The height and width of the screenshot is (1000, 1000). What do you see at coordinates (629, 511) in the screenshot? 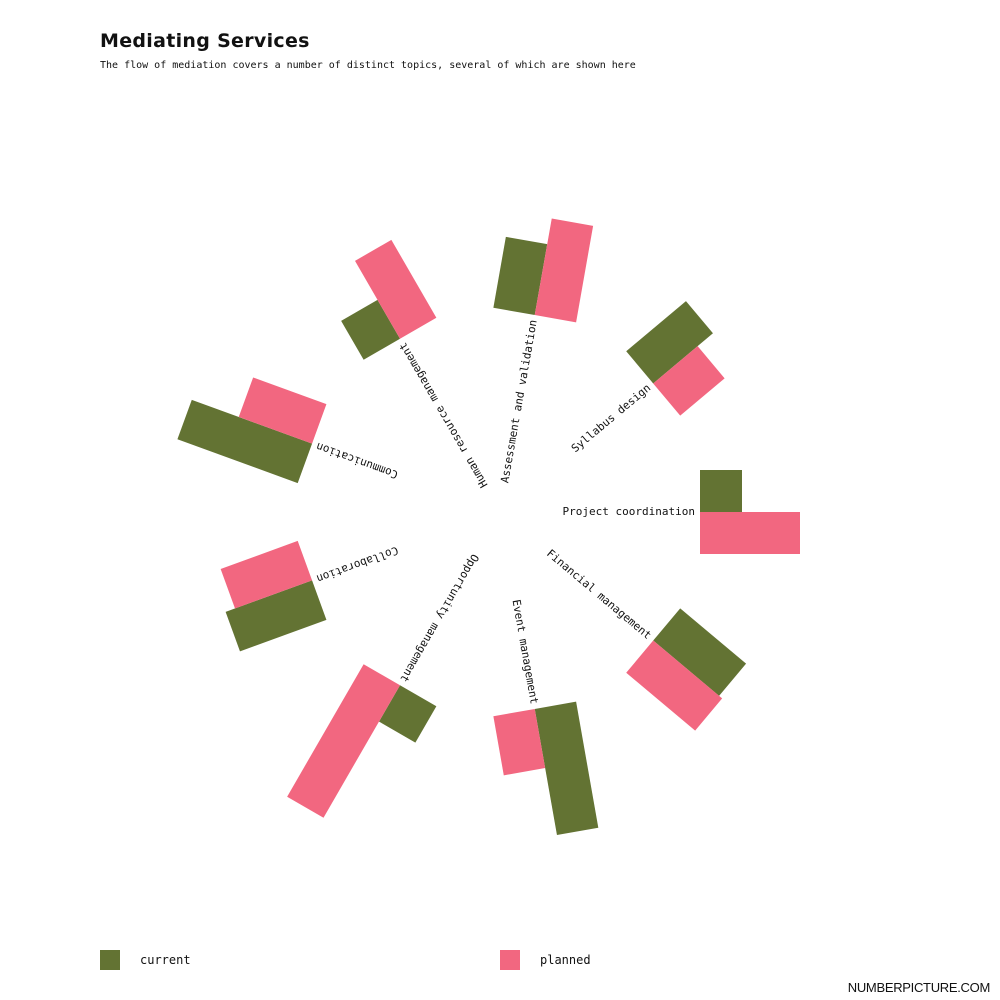
I see `category-label: Project coordination` at bounding box center [629, 511].